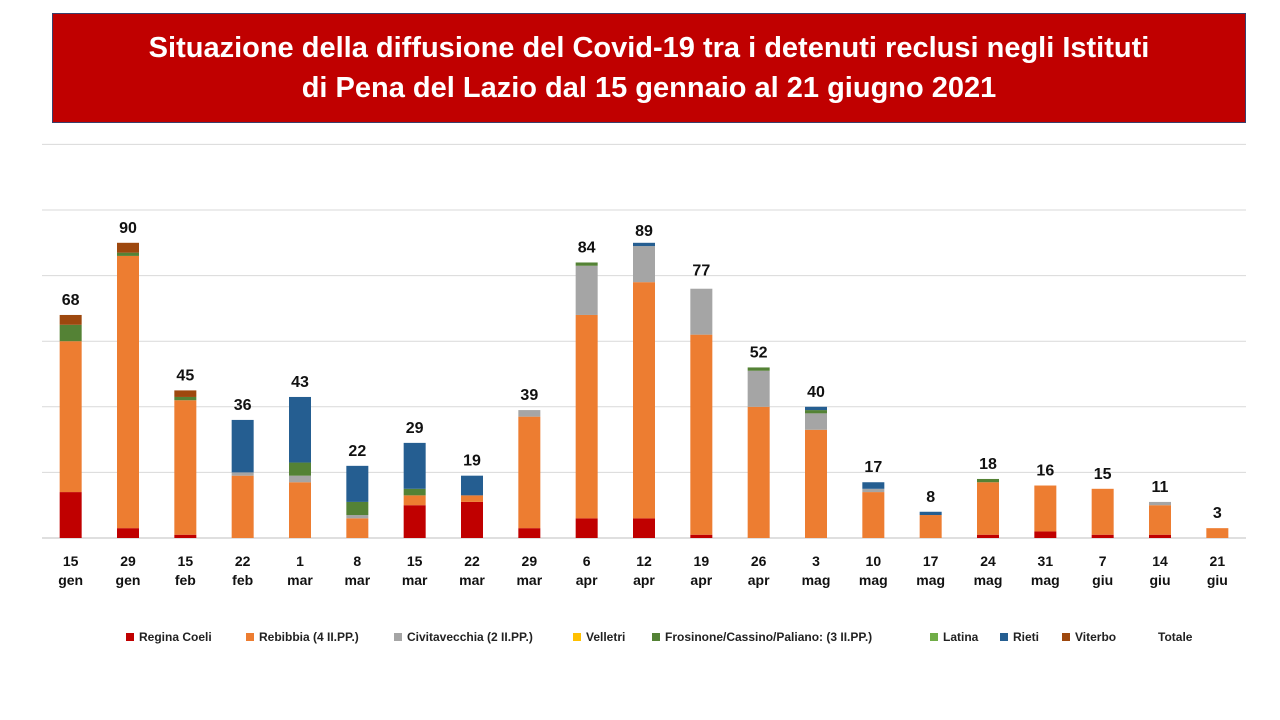 The image size is (1280, 720). Describe the element at coordinates (769, 637) in the screenshot. I see `legend-label: Frosinone/Cassino/Paliano: (3 II.PP.)` at that location.